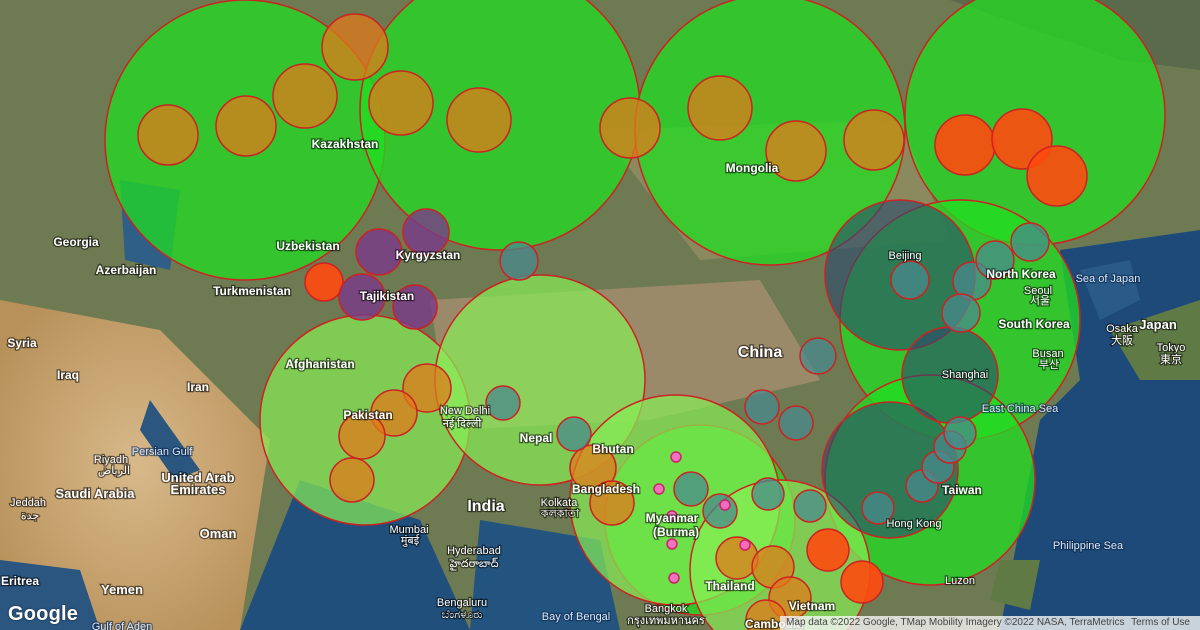 The image size is (1200, 630). I want to click on city-label: กรุงเทพมหานคร, so click(666, 621).